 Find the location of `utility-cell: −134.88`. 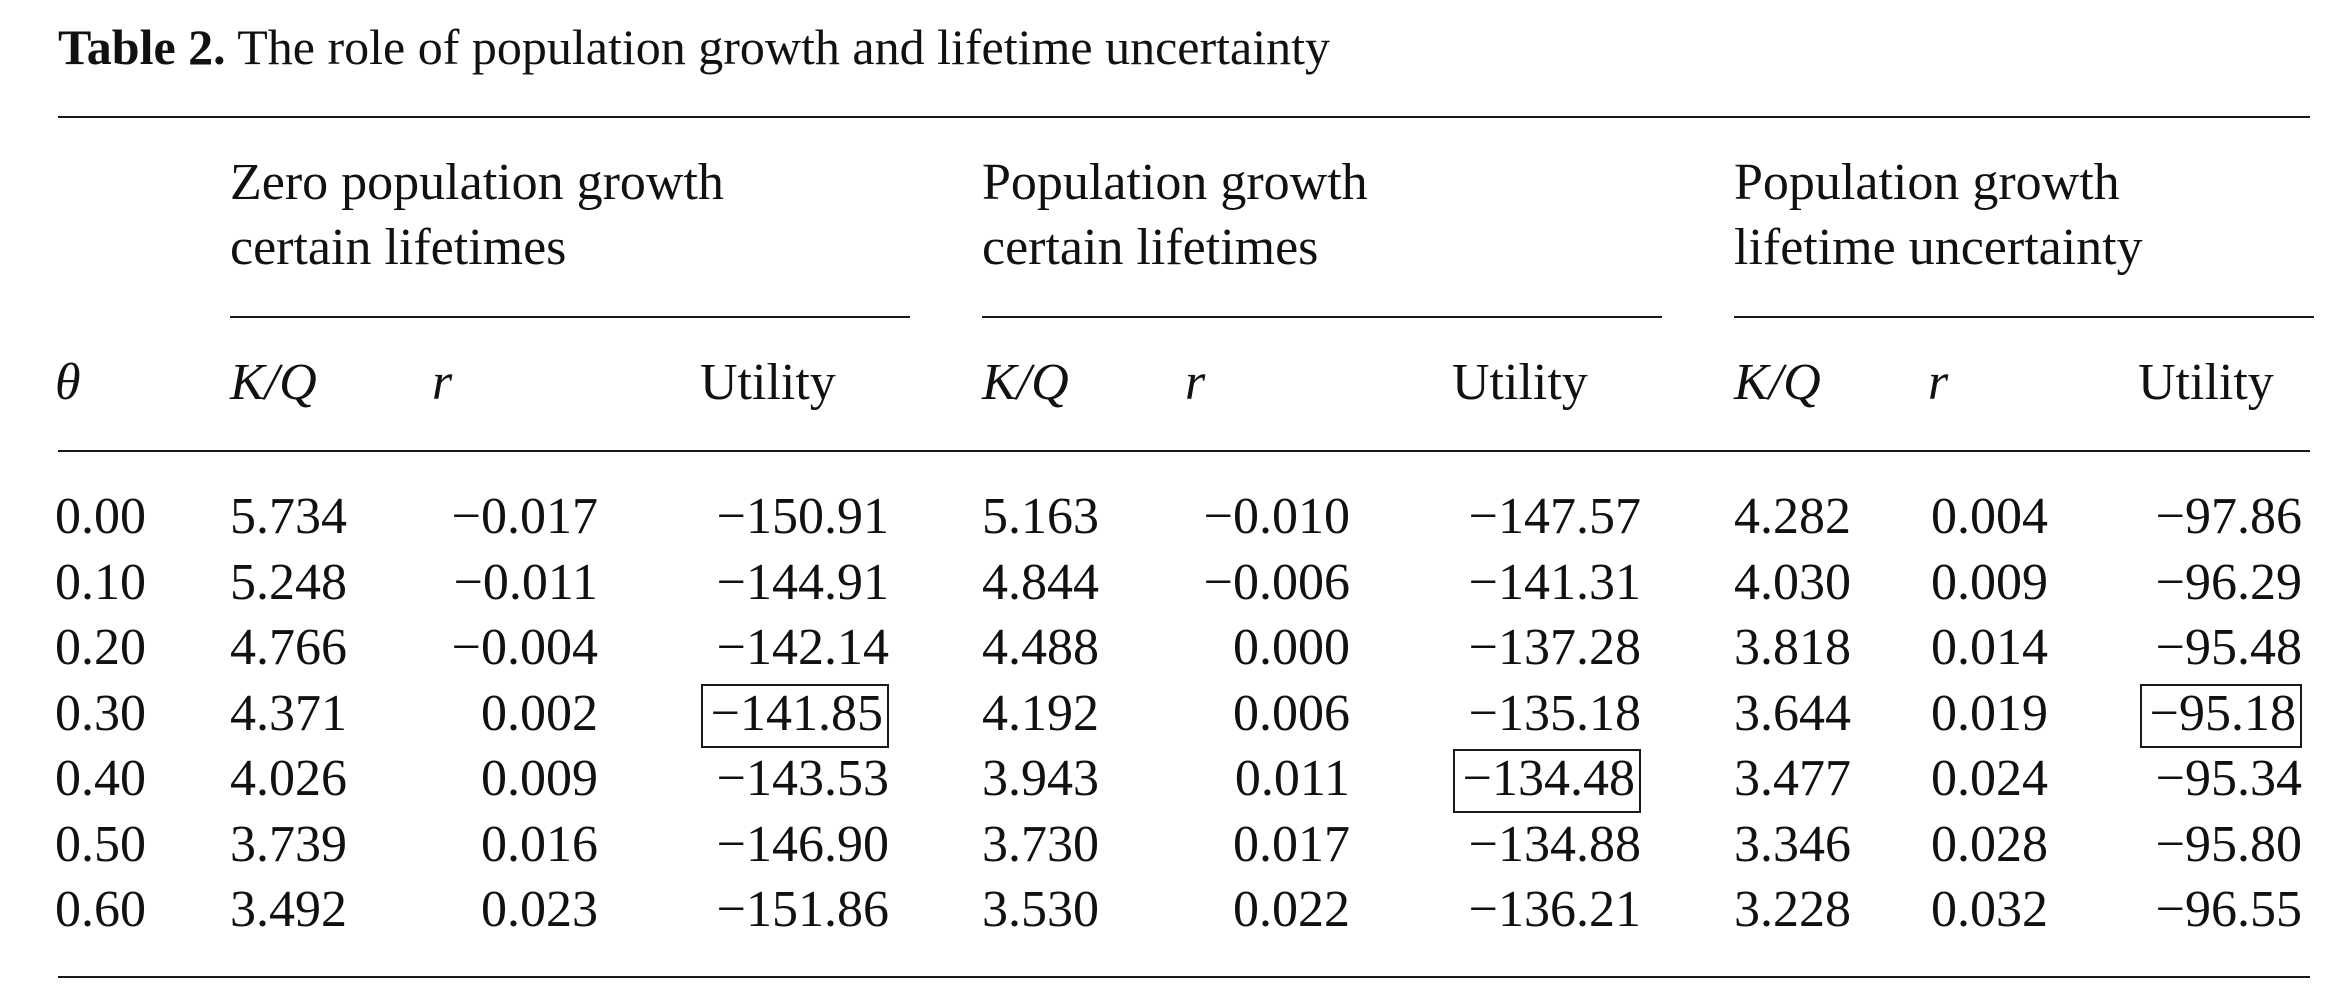

utility-cell: −134.88 is located at coordinates (1554, 844).